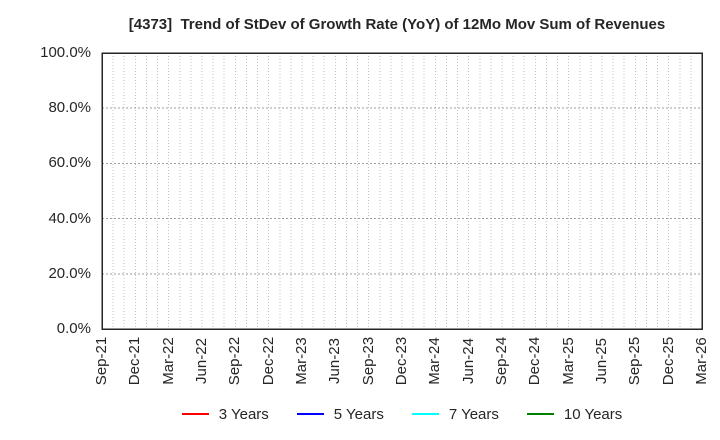  I want to click on x-tick-label: Dec-21, so click(135, 361).